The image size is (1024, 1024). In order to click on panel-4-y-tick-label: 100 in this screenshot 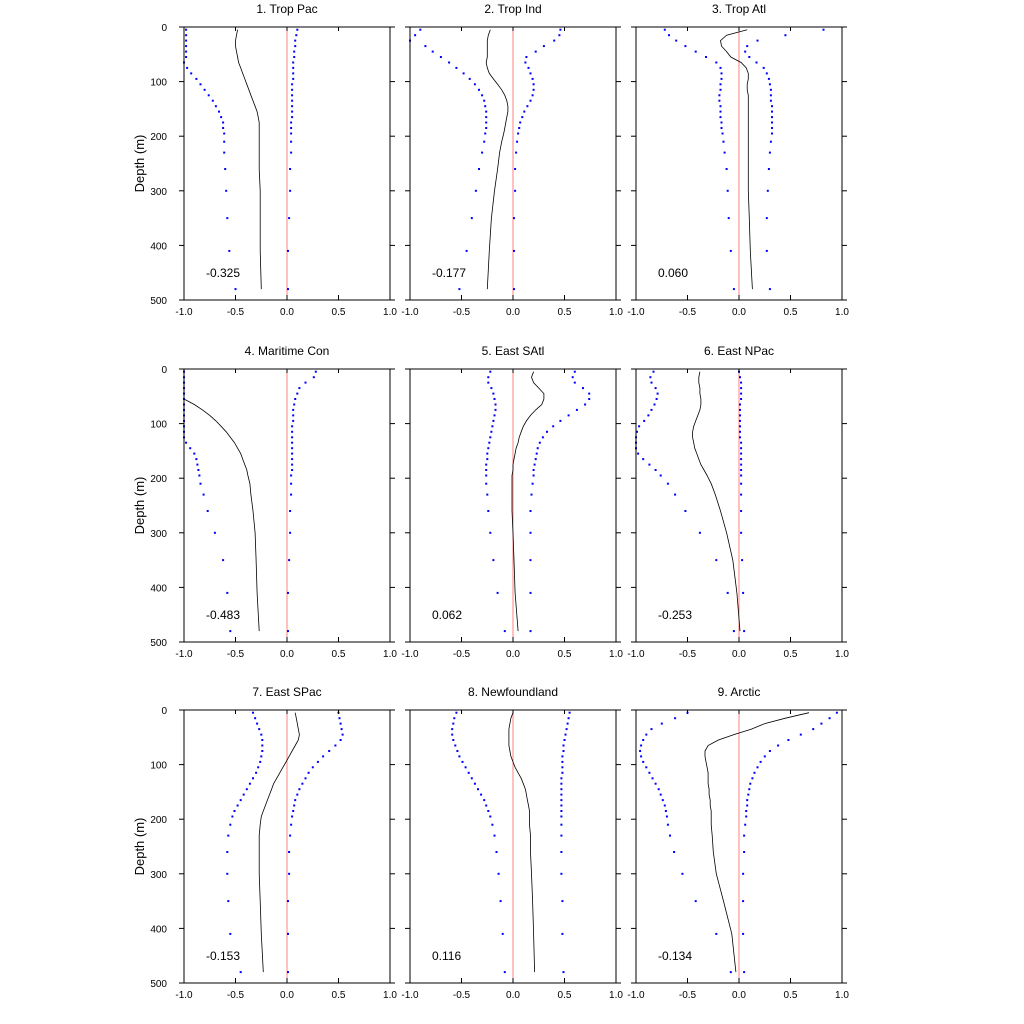, I will do `click(158, 425)`.